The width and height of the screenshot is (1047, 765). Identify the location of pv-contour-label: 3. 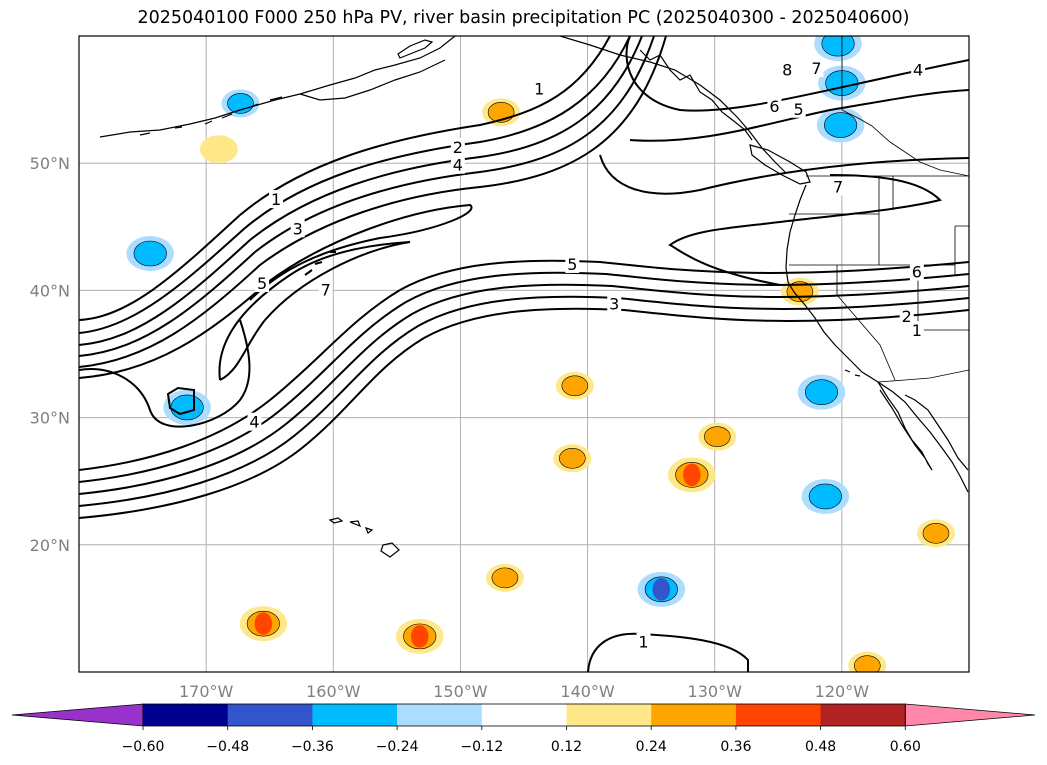
(298, 228).